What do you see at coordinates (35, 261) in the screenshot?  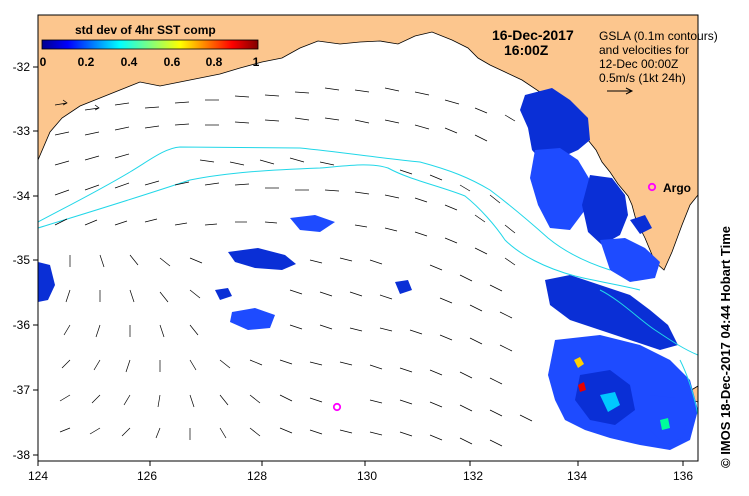 I see `y-axis` at bounding box center [35, 261].